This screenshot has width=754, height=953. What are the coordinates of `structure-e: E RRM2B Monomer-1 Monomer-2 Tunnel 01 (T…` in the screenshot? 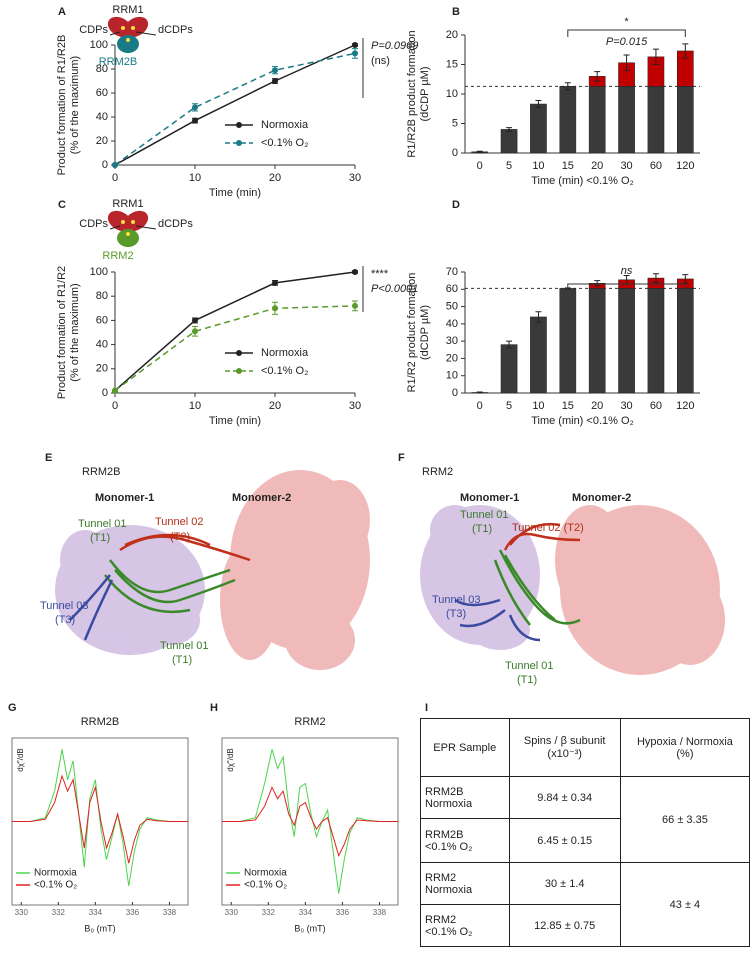 It's located at (205, 561).